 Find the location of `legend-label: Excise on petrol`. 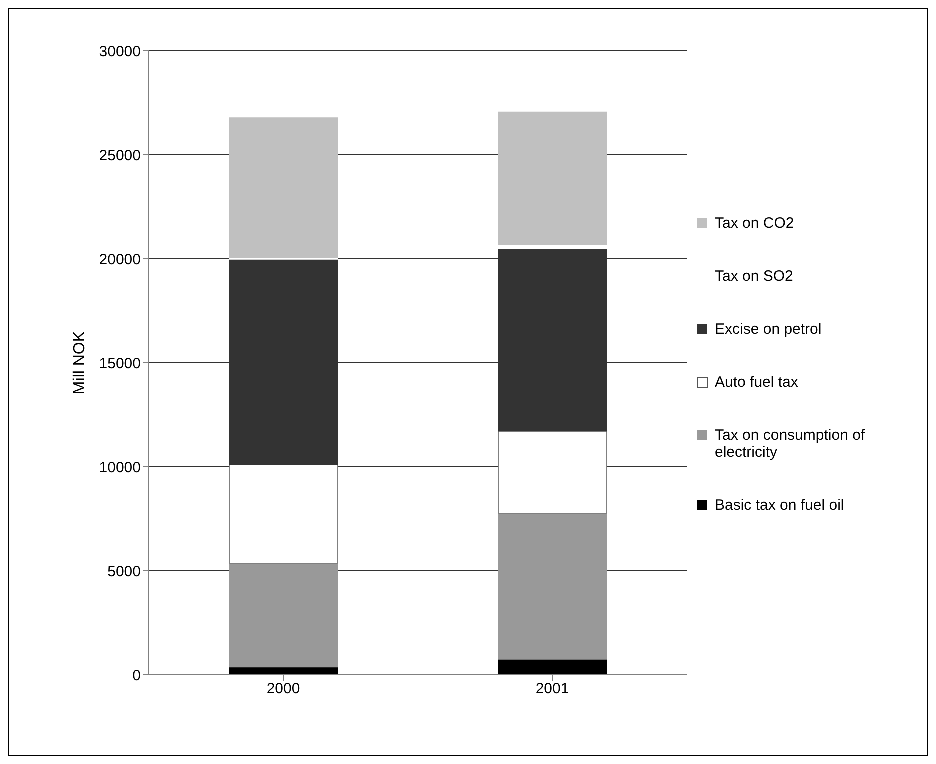

legend-label: Excise on petrol is located at coordinates (768, 329).